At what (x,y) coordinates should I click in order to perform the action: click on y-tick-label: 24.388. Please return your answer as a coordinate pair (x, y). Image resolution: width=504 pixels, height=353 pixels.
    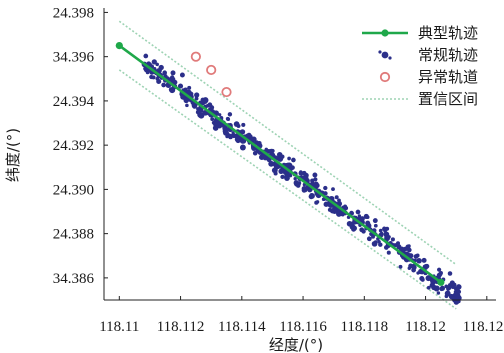
    Looking at the image, I should click on (73, 235).